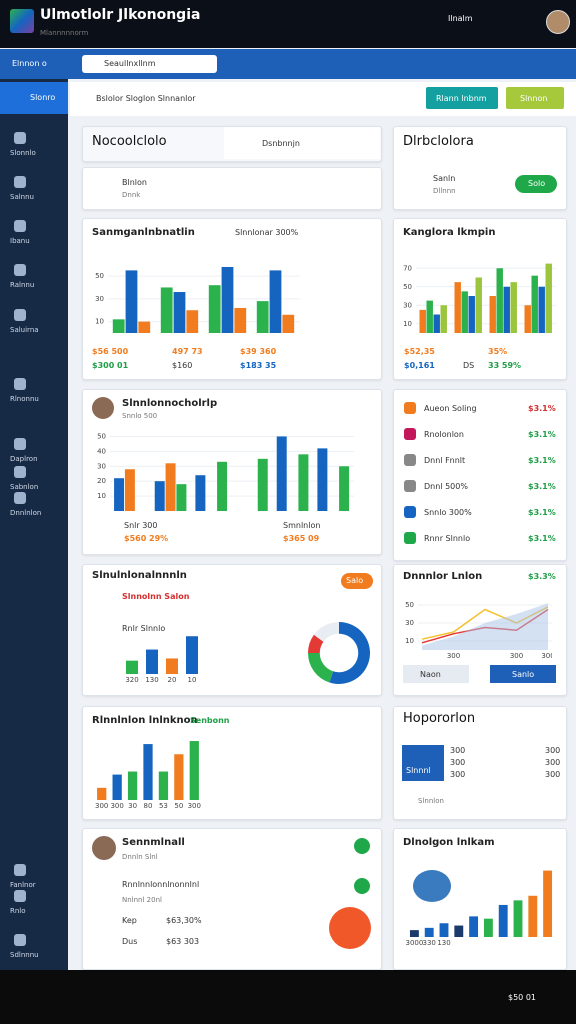 The width and height of the screenshot is (576, 1024). What do you see at coordinates (34, 524) in the screenshot?
I see `sidebar` at bounding box center [34, 524].